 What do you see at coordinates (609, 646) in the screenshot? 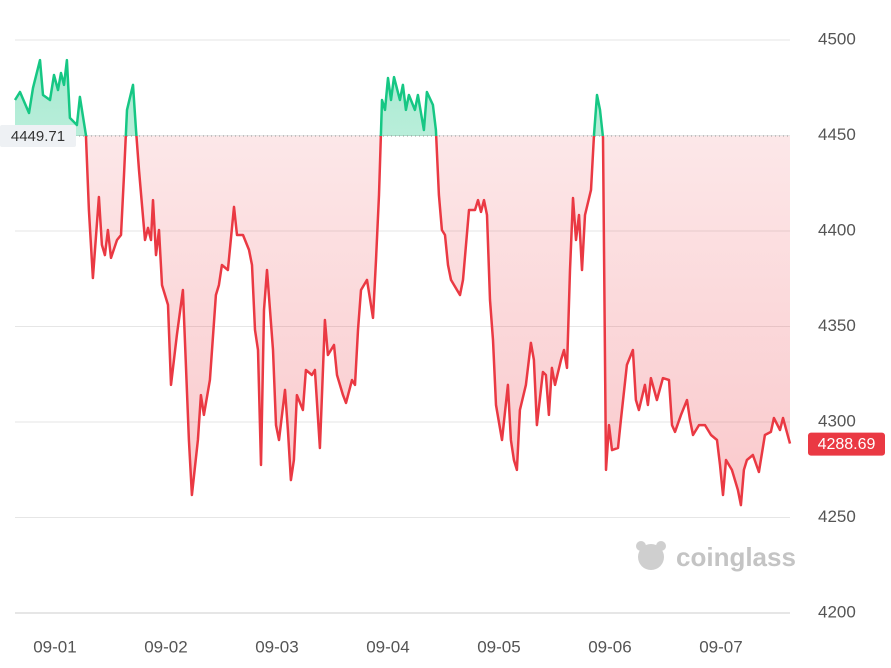
I see `x-tick-label: 09-06` at bounding box center [609, 646].